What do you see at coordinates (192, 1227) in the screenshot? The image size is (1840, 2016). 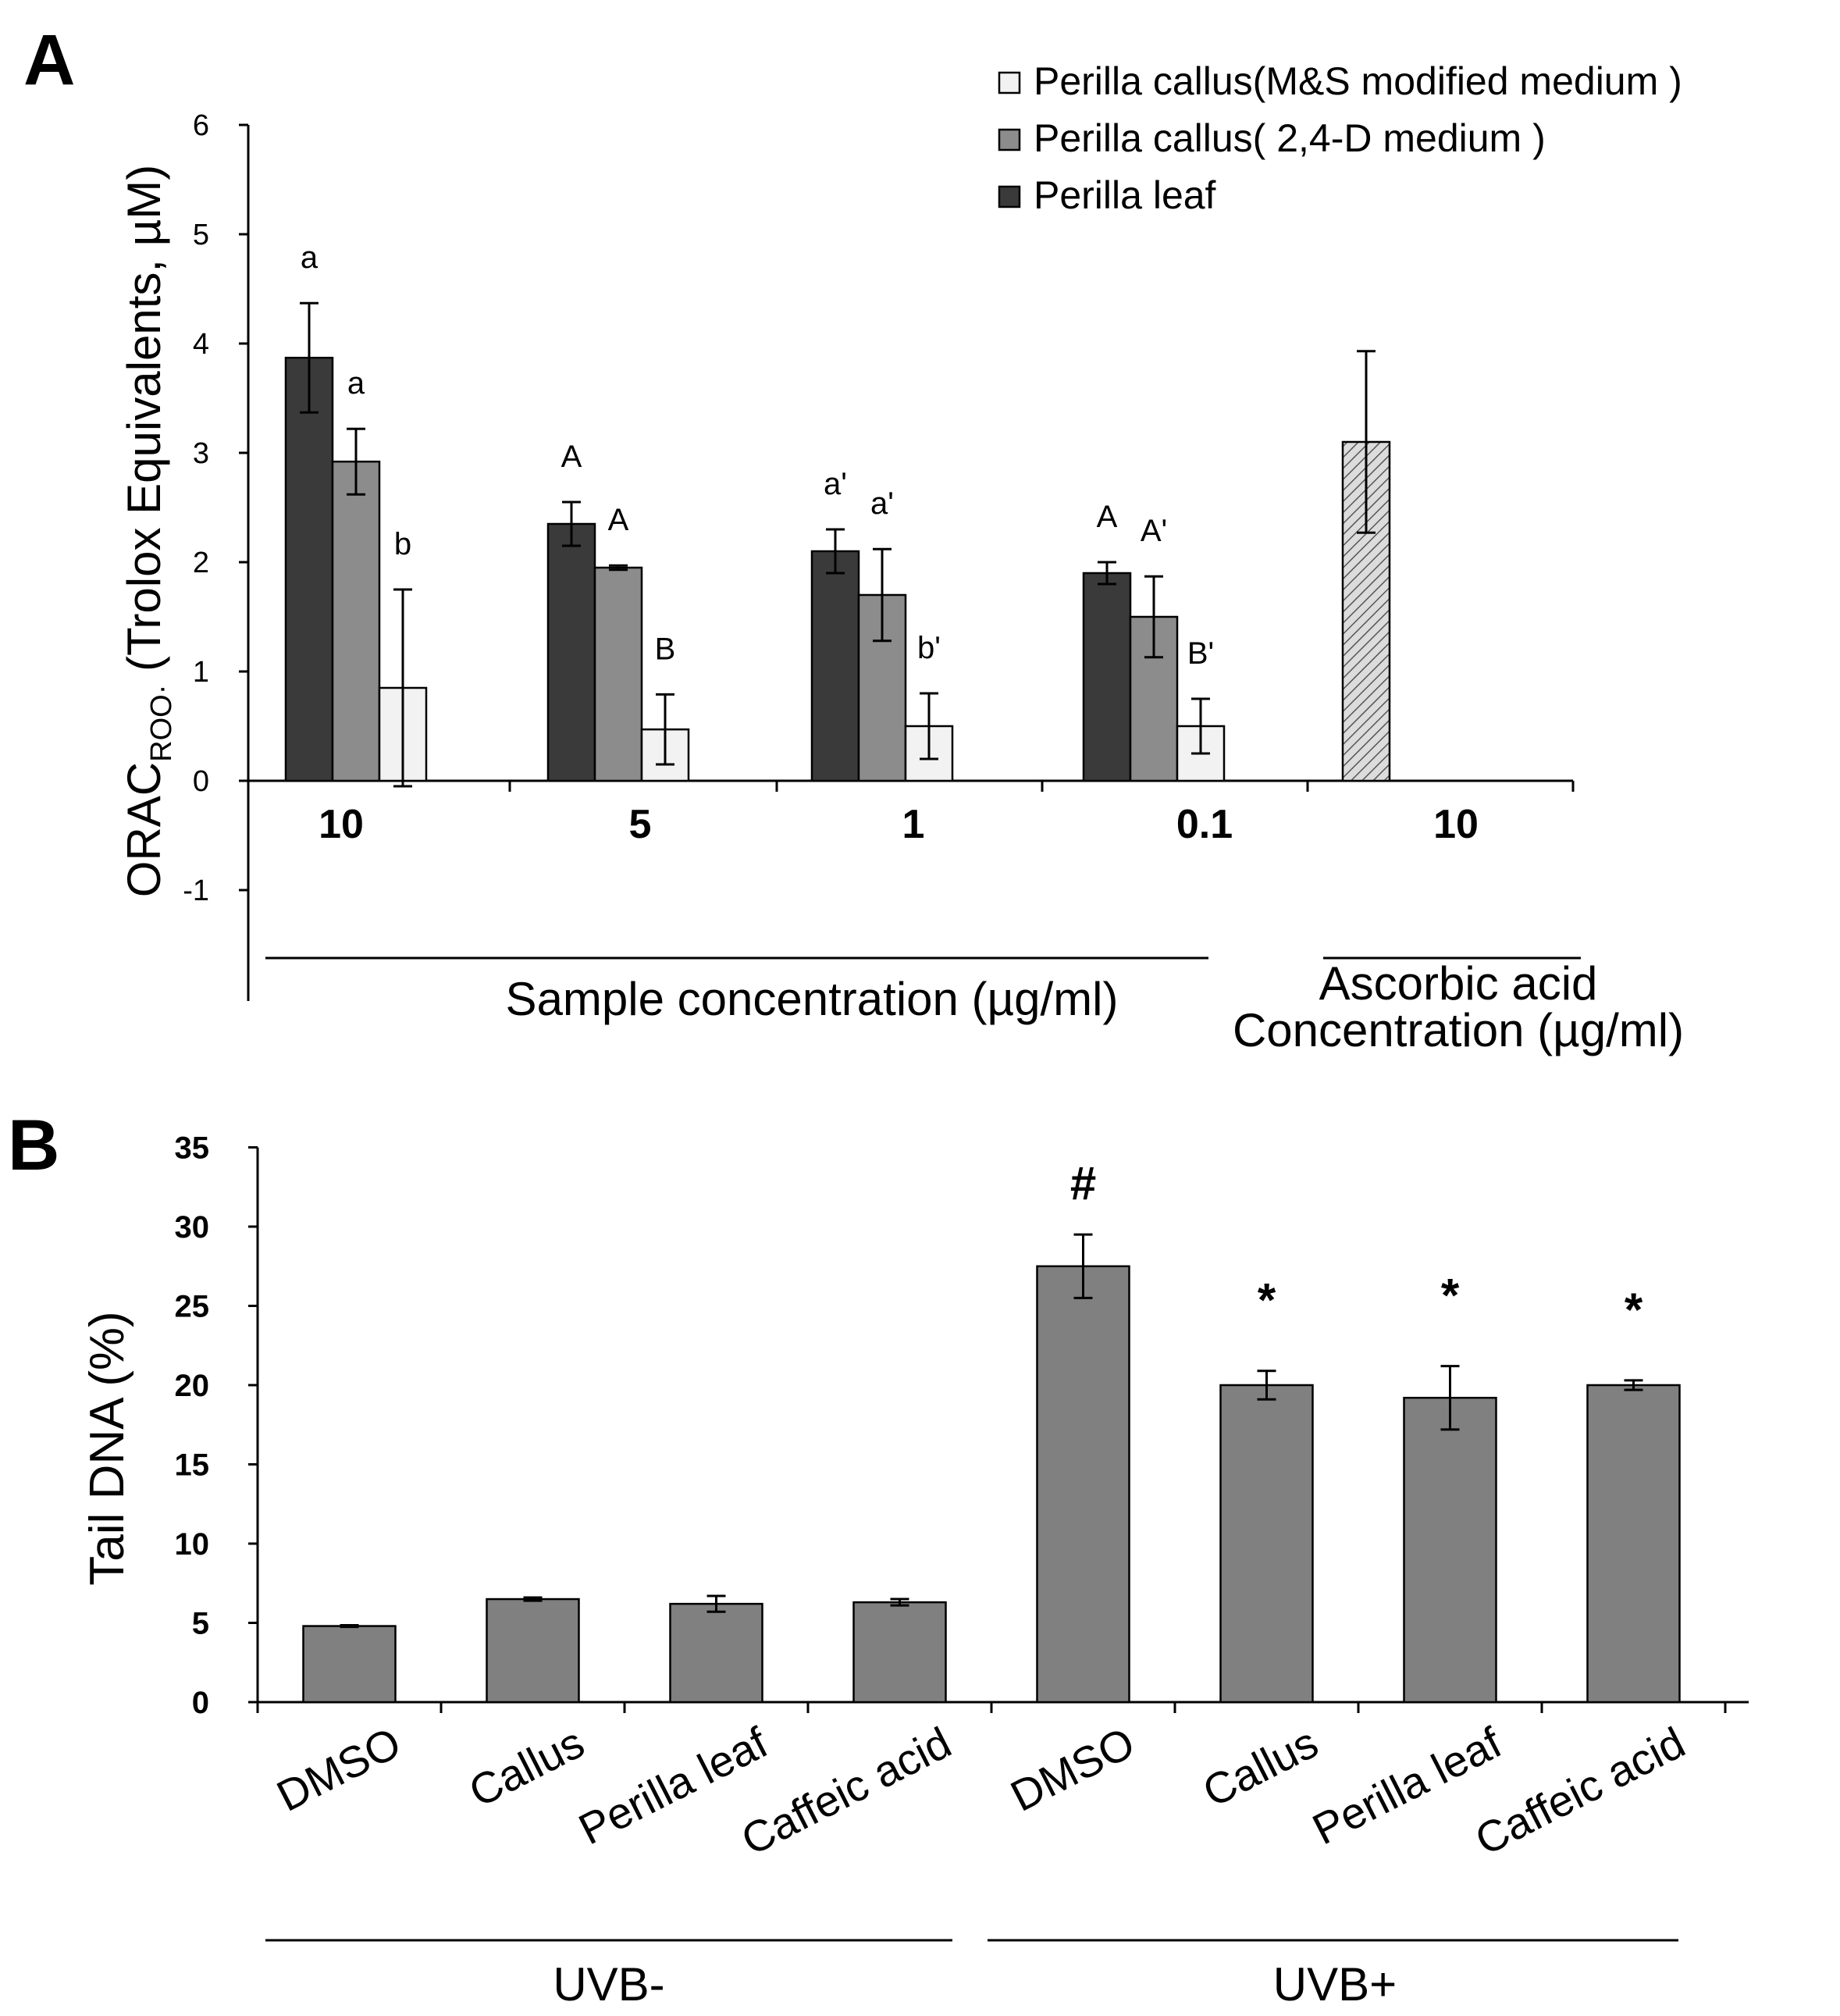 I see `y-tick-label-b: 30` at bounding box center [192, 1227].